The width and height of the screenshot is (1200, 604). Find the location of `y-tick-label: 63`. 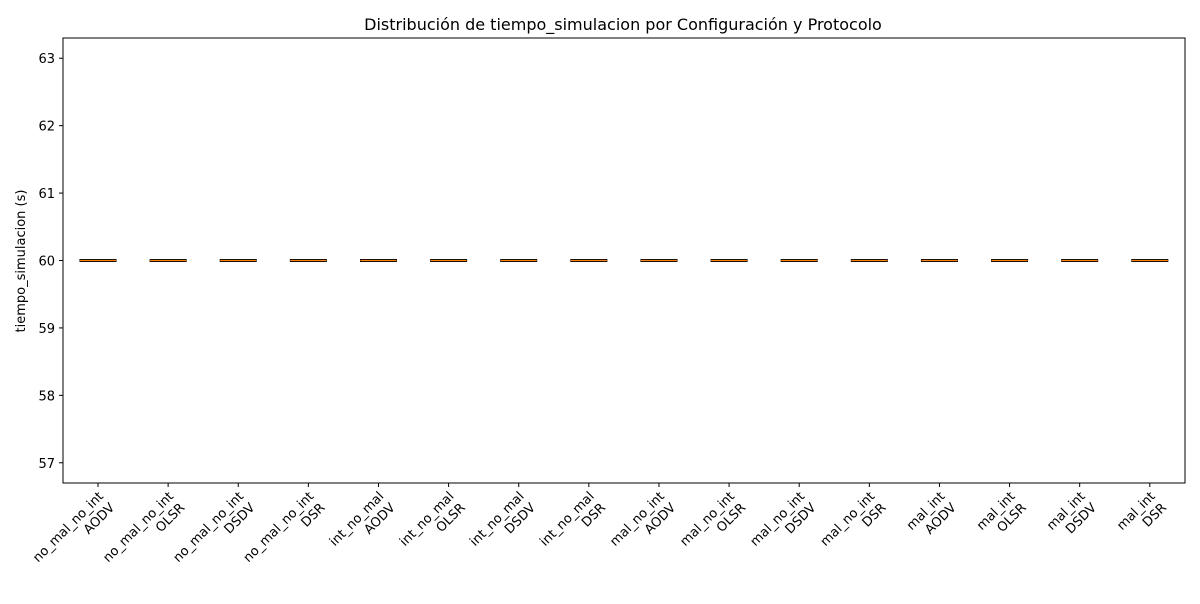

y-tick-label: 63 is located at coordinates (46, 59).